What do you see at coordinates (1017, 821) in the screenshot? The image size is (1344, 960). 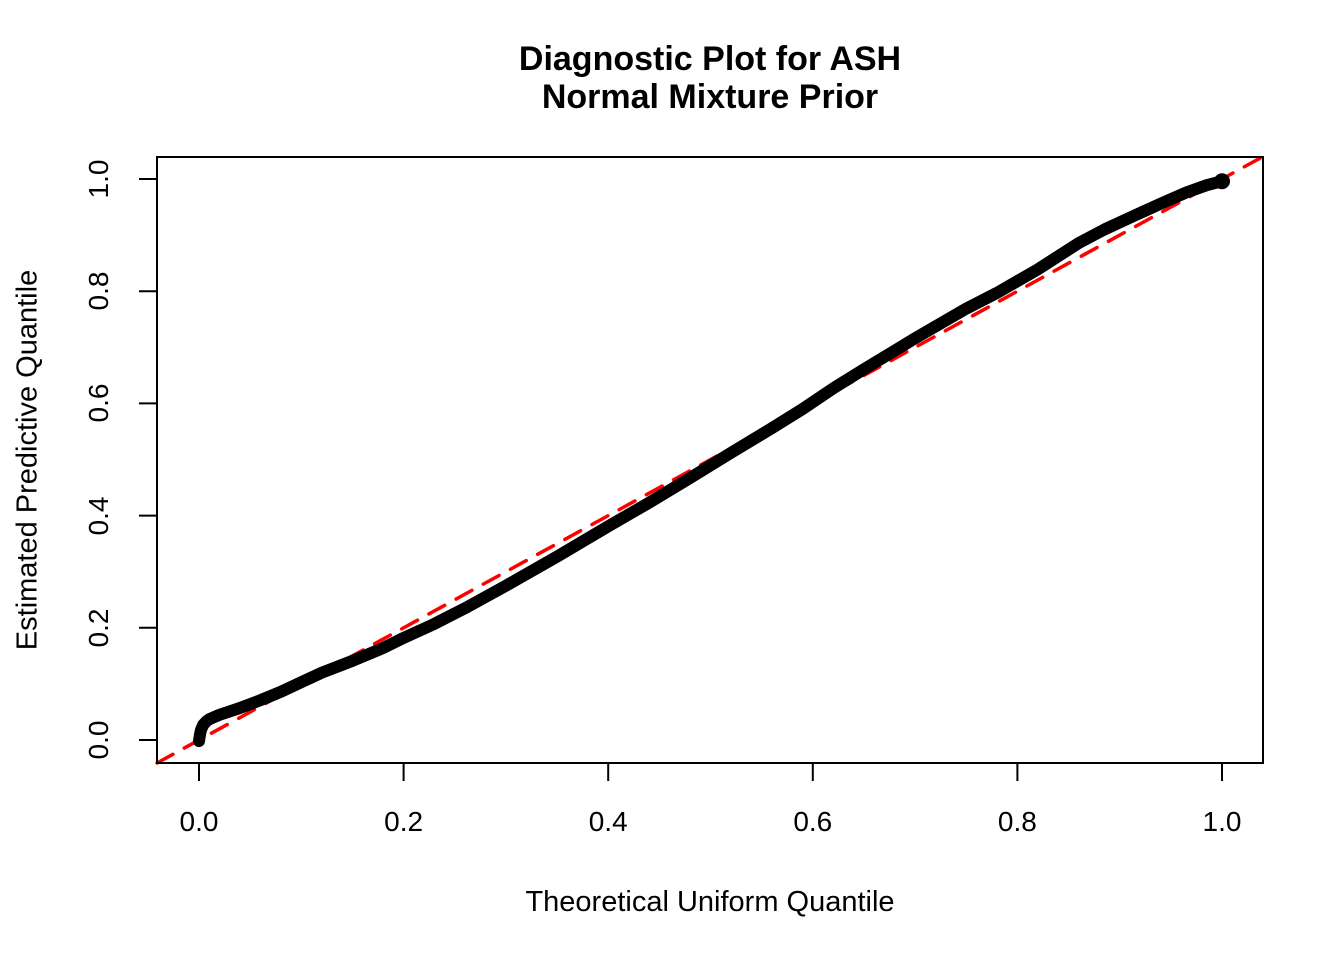 I see `x-tick-label: 0.8` at bounding box center [1017, 821].